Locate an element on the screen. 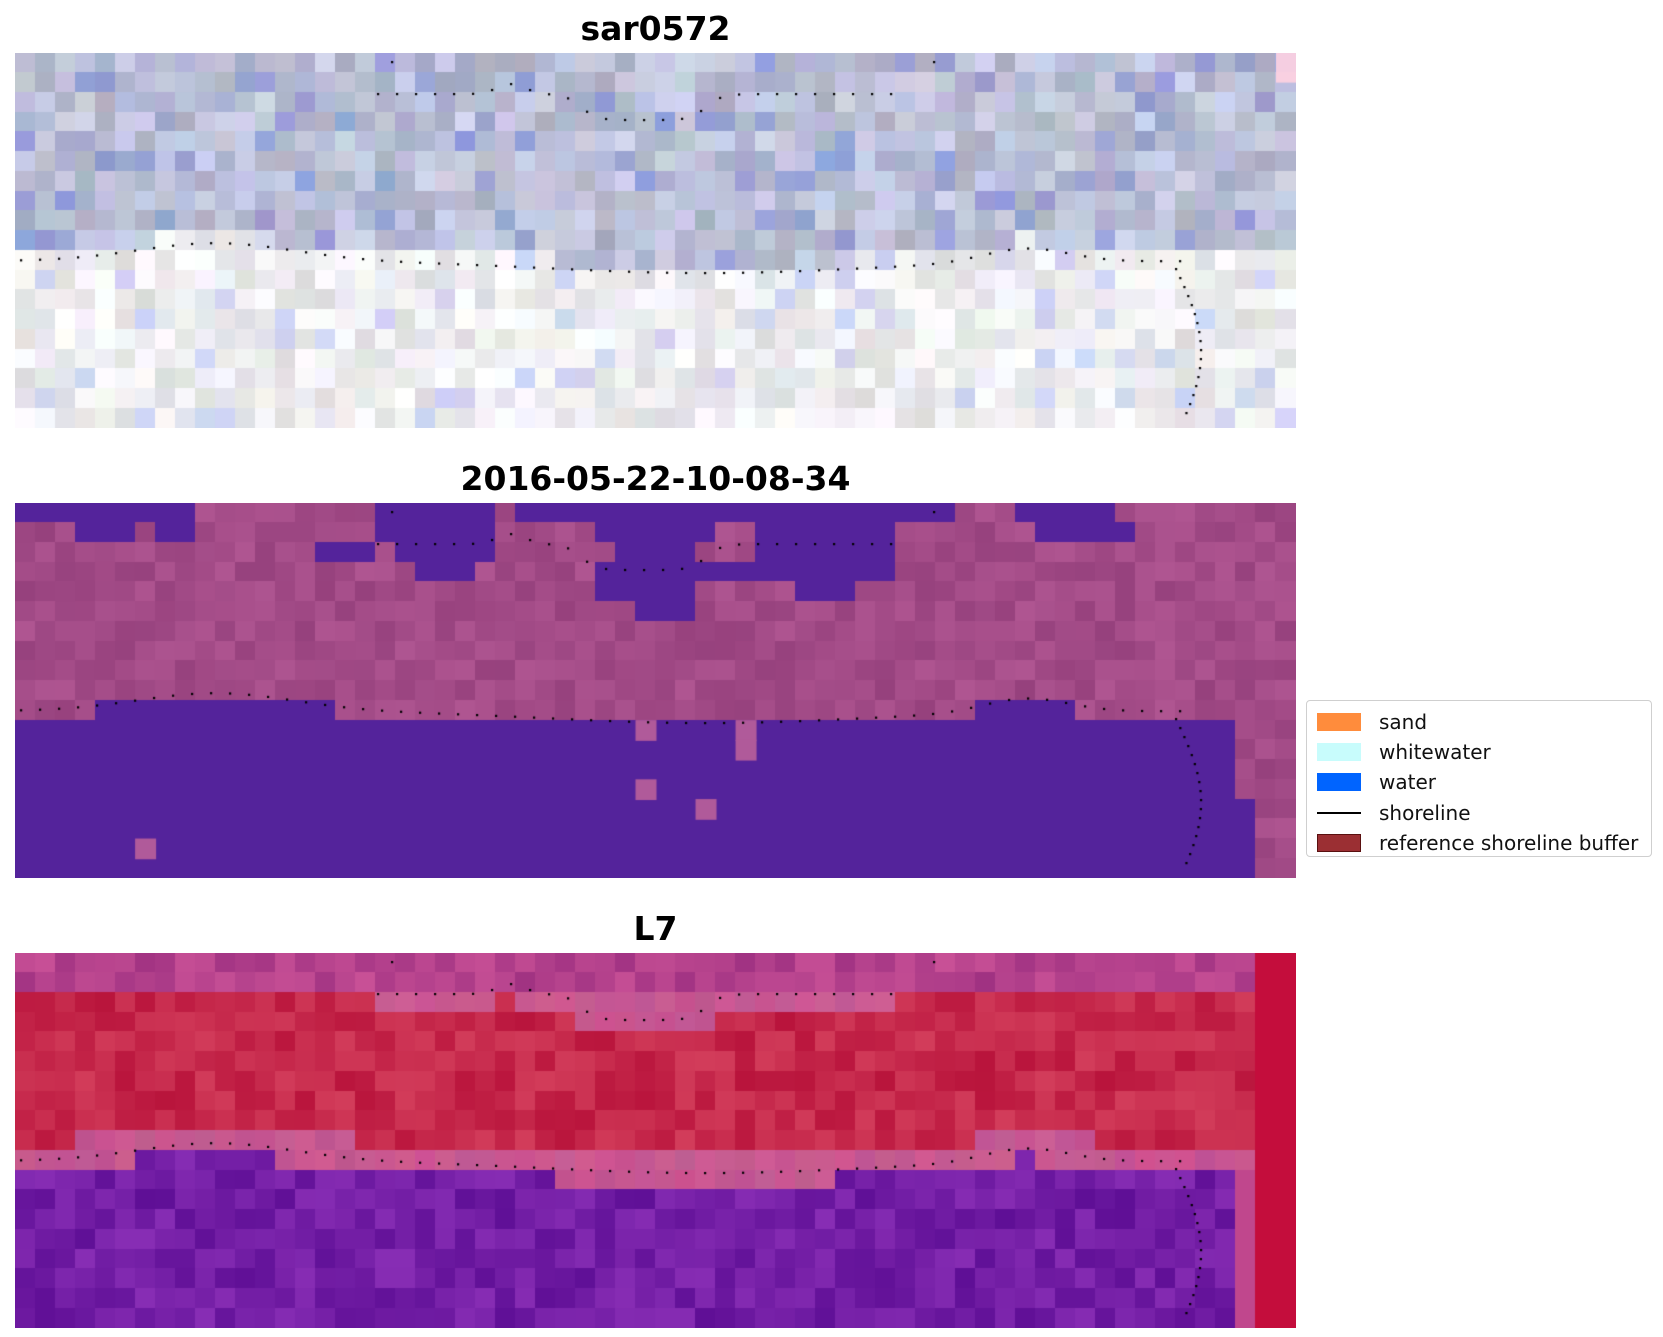 Image resolution: width=1663 pixels, height=1337 pixels. legend-swatch-whitewater is located at coordinates (1339, 752).